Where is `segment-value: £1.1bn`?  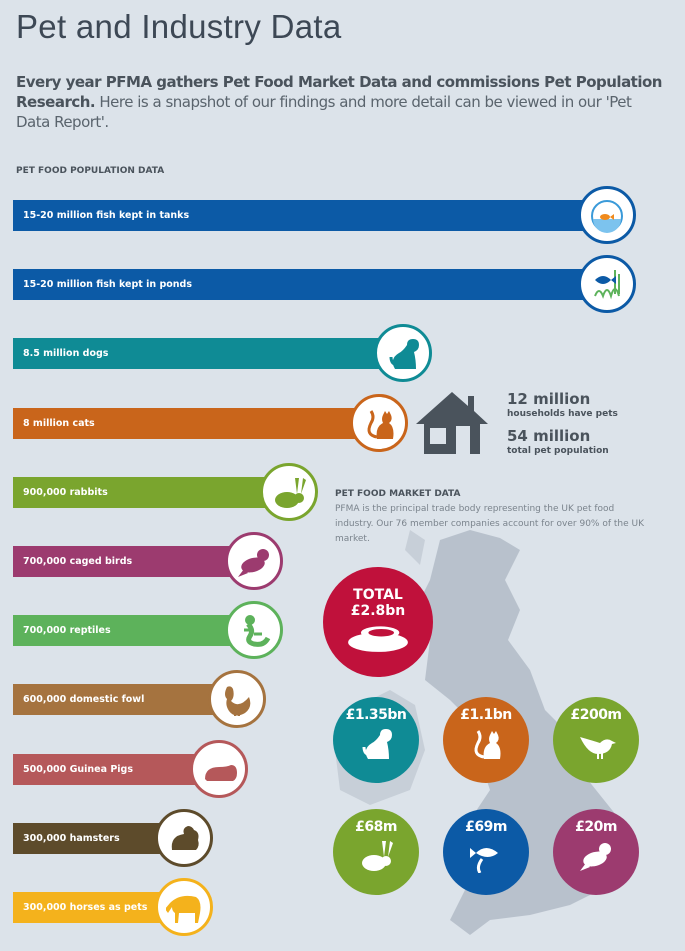 segment-value: £1.1bn is located at coordinates (486, 715).